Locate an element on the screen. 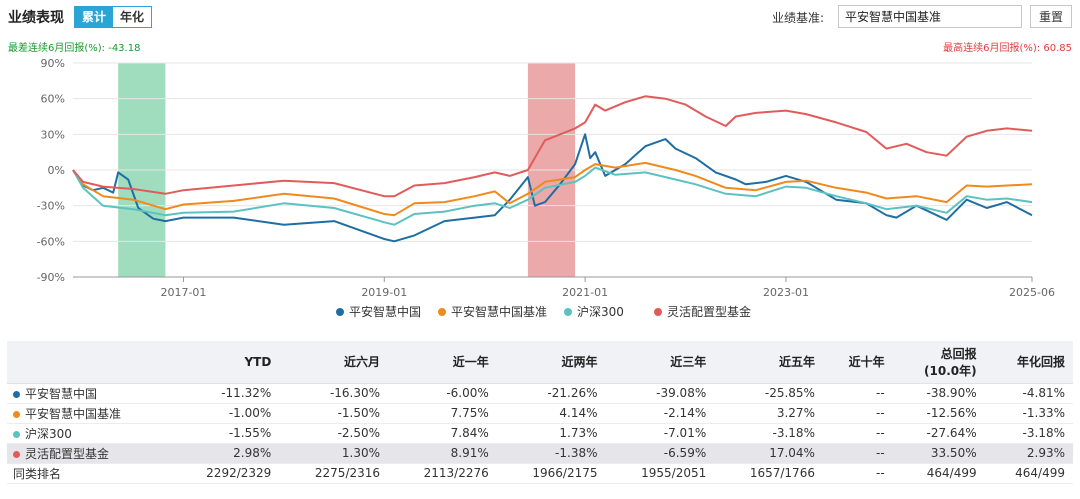 Image resolution: width=1080 pixels, height=499 pixels. x-tick-label: 2019-01 is located at coordinates (384, 292).